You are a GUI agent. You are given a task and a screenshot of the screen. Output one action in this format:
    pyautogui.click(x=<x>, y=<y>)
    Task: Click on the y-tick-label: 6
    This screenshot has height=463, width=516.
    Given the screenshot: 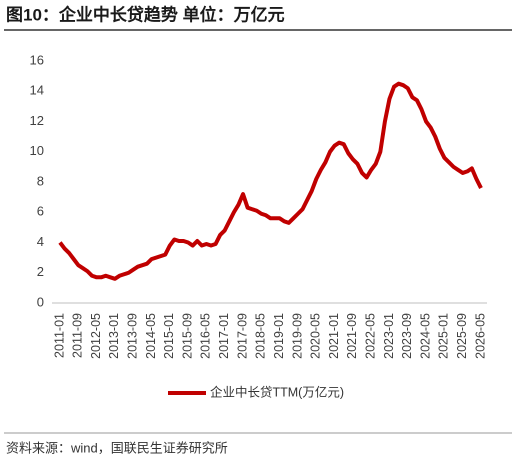 What is the action you would take?
    pyautogui.click(x=40, y=211)
    